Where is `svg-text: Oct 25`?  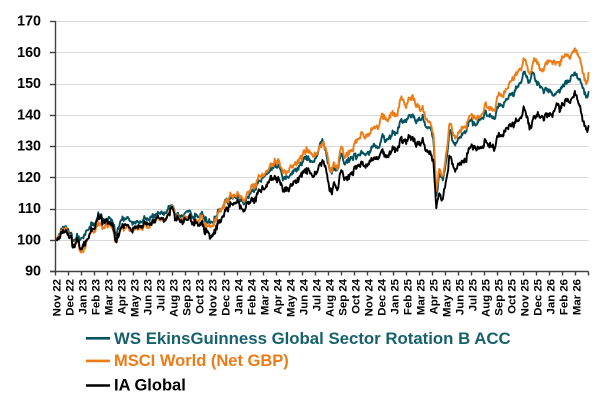 svg-text: Oct 25 is located at coordinates (512, 295).